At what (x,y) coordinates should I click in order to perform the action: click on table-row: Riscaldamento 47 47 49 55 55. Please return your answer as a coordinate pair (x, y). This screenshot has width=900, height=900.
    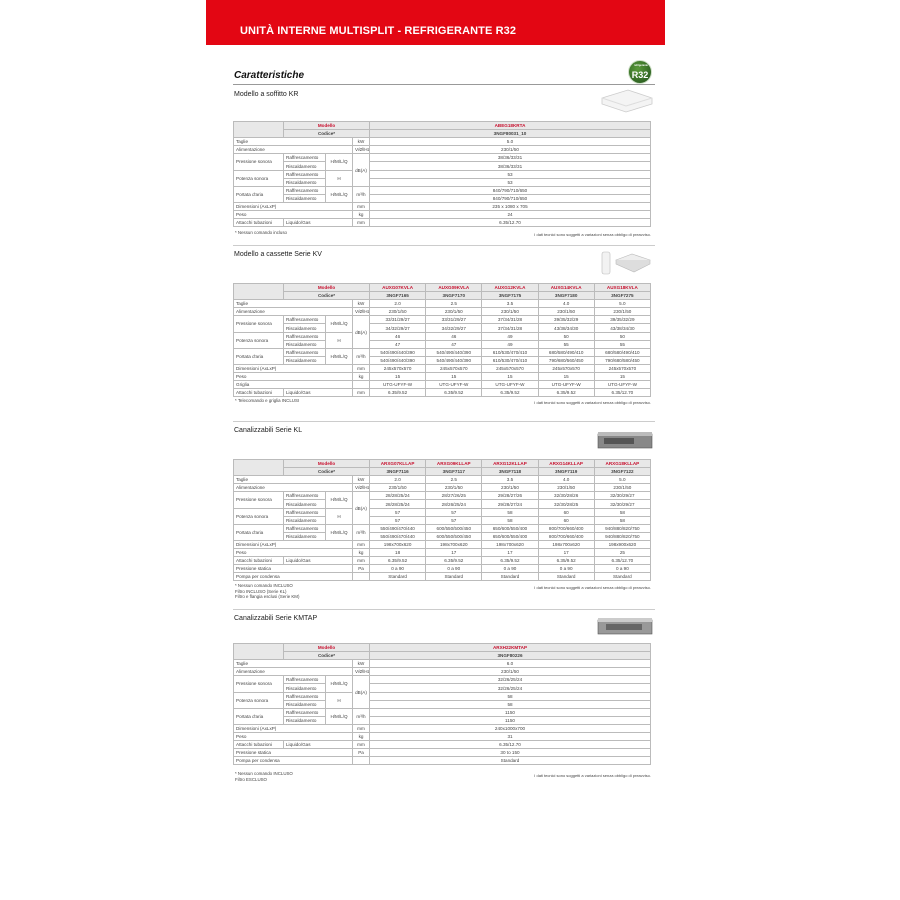
    Looking at the image, I should click on (443, 344).